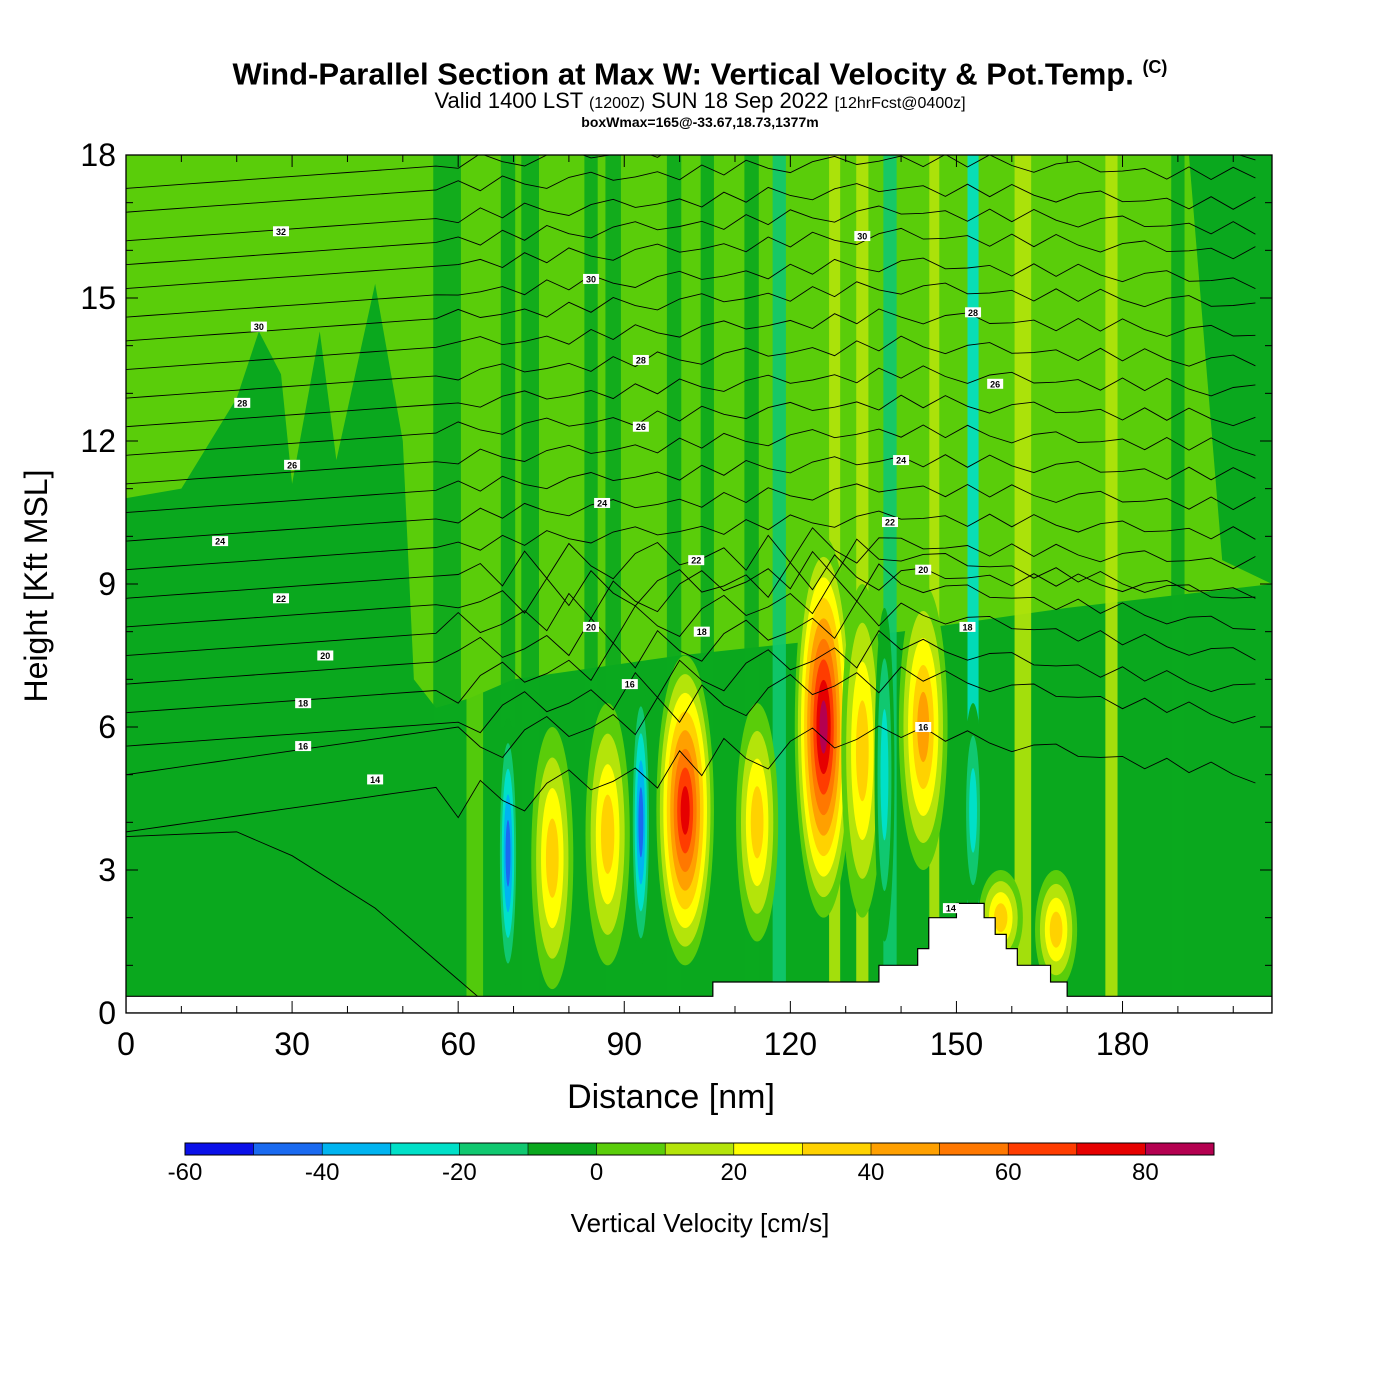 Image resolution: width=1400 pixels, height=1400 pixels. I want to click on terrain, so click(699, 957).